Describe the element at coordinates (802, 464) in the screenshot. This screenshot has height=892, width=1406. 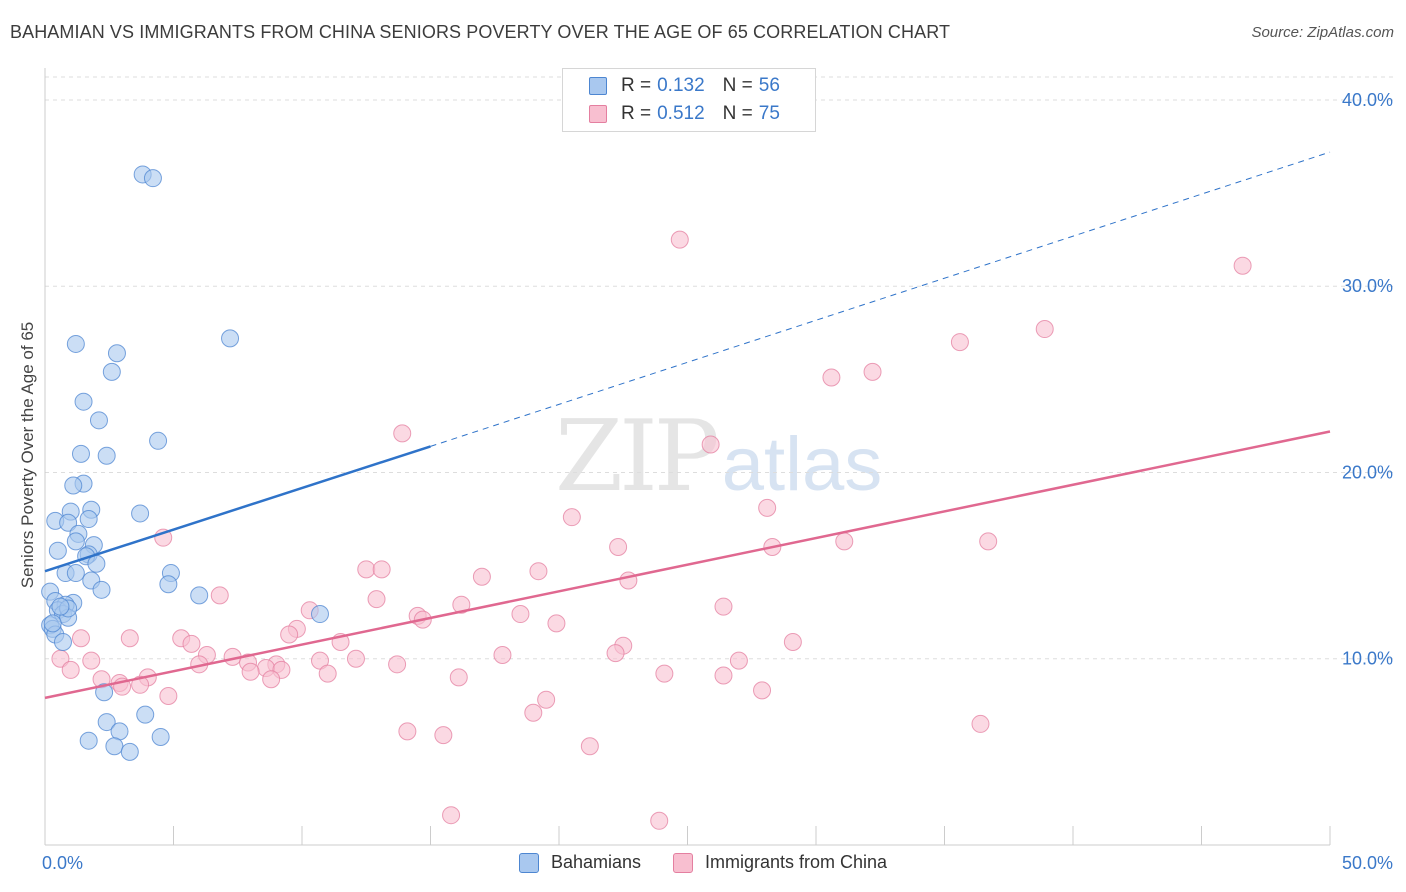
I see `watermark-atlas: atlas` at that location.